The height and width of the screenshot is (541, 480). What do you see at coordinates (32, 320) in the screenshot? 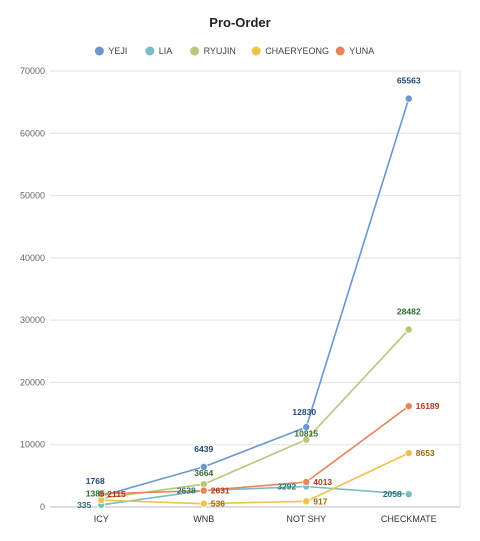
I see `y-tick-label: 30000` at bounding box center [32, 320].